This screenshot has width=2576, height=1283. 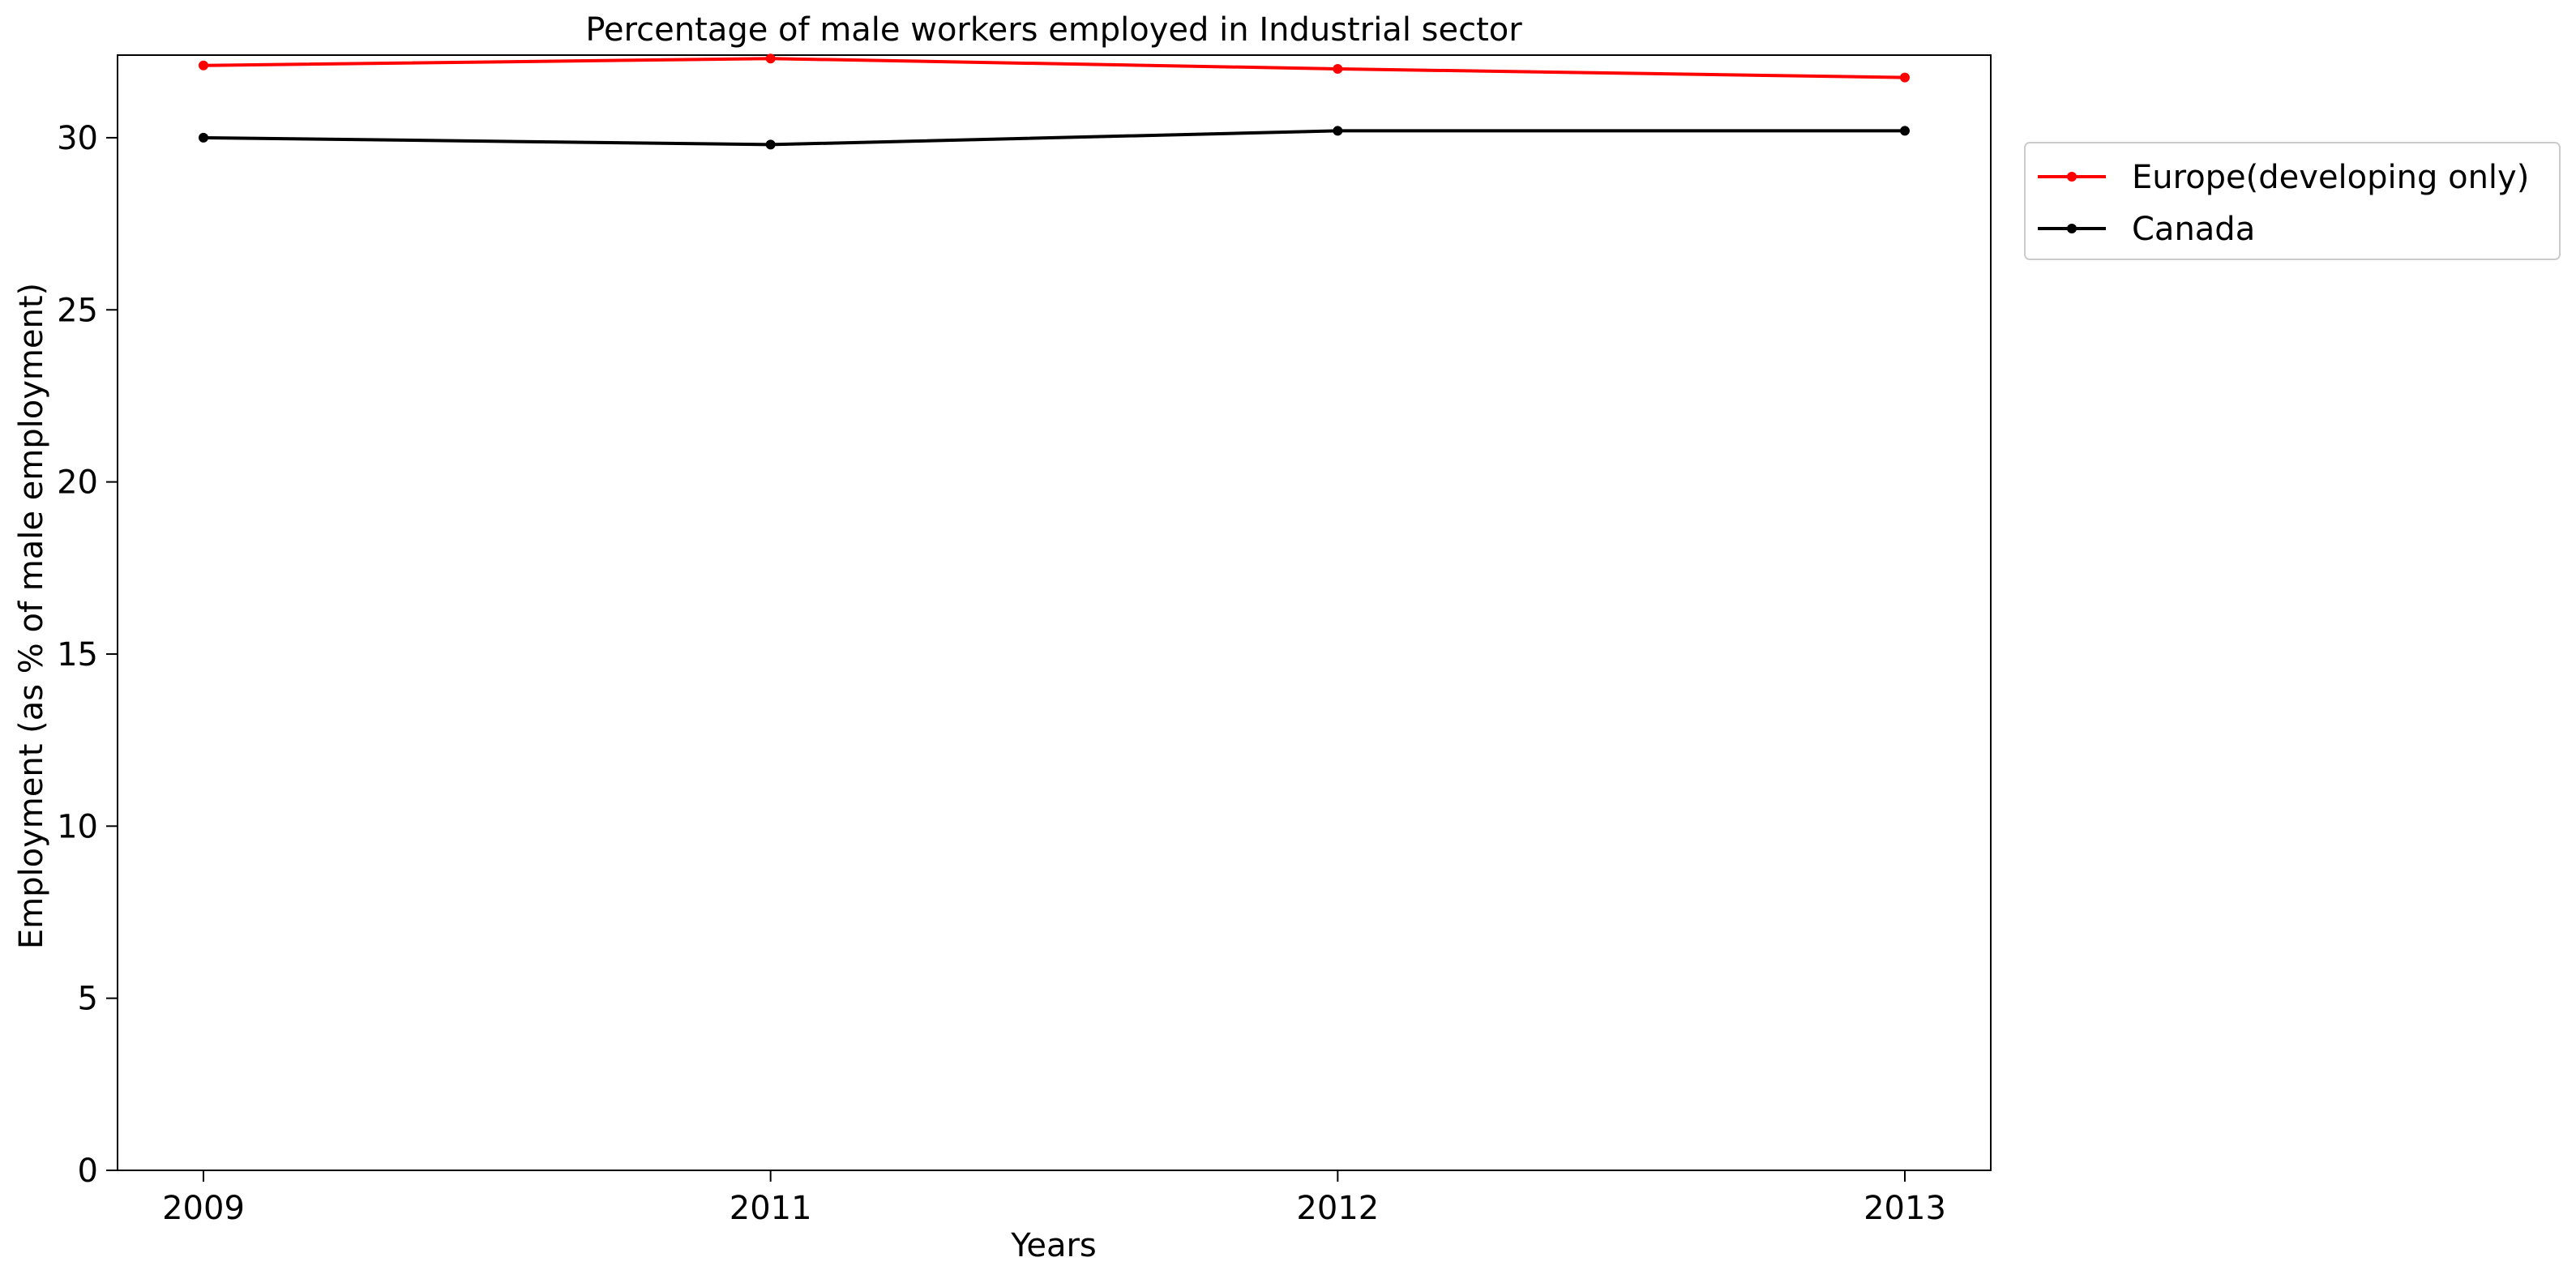 I want to click on y-tick-label: 30, so click(x=77, y=138).